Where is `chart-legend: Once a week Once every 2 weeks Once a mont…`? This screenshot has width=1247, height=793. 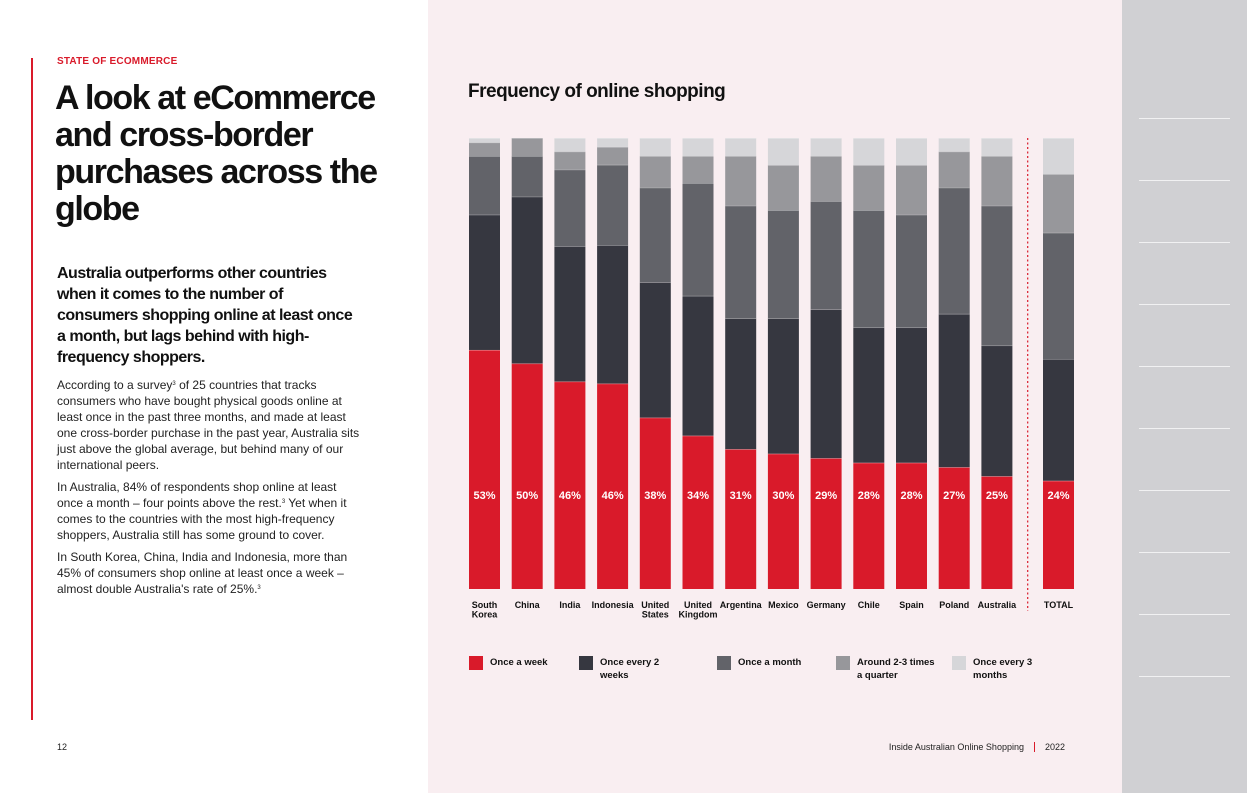
chart-legend: Once a week Once every 2 weeks Once a mont… is located at coordinates (789, 676).